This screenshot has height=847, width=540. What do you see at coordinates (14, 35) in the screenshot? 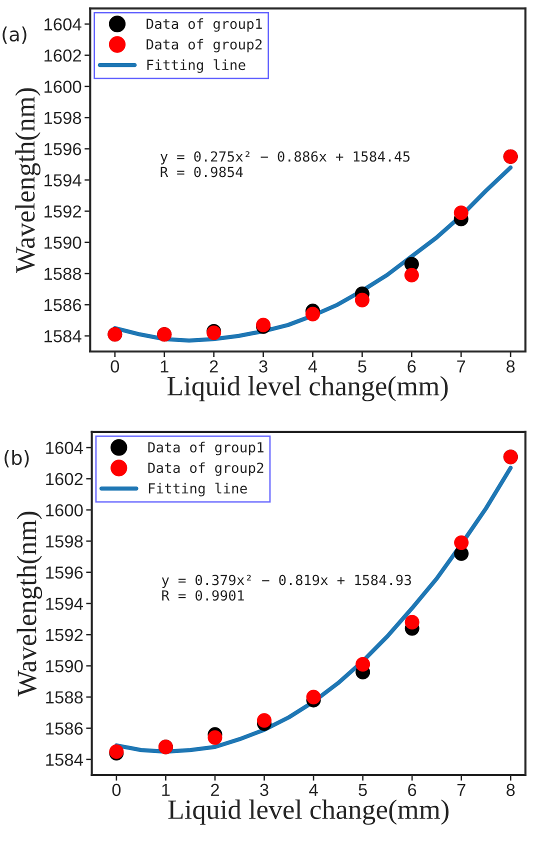
I see `text: (a)` at bounding box center [14, 35].